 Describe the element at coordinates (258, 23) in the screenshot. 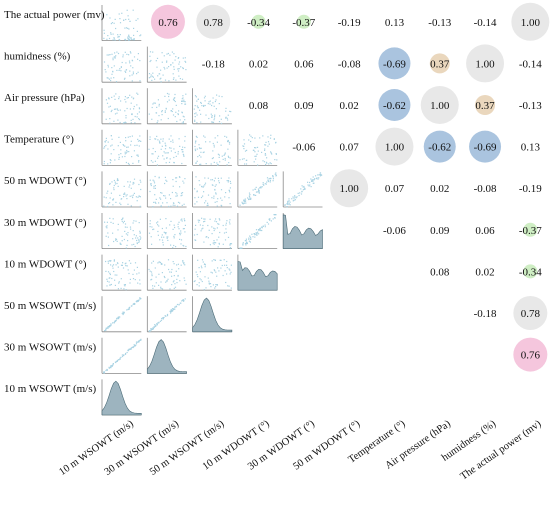

I see `correlation-value: -0.34` at that location.